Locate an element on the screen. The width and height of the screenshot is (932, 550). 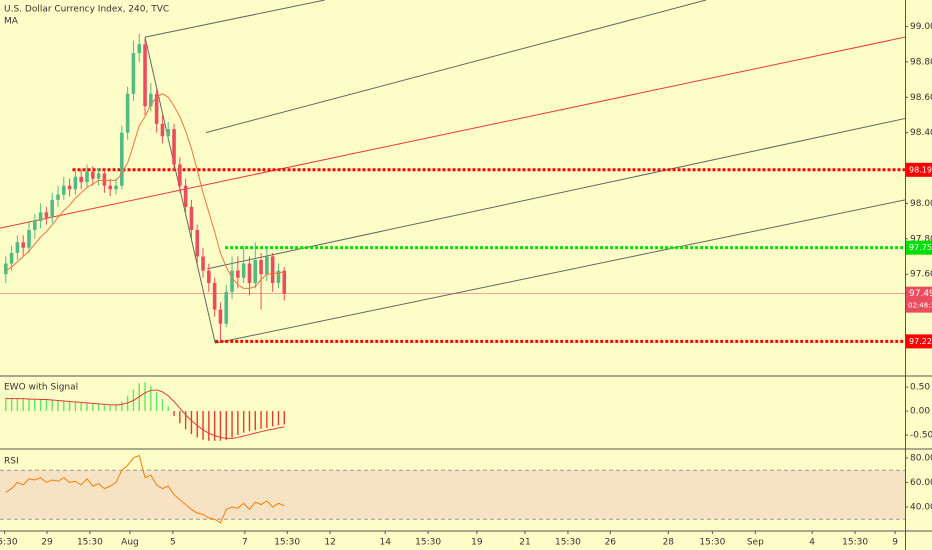
y-tick-label: 97.80 is located at coordinates (921, 239).